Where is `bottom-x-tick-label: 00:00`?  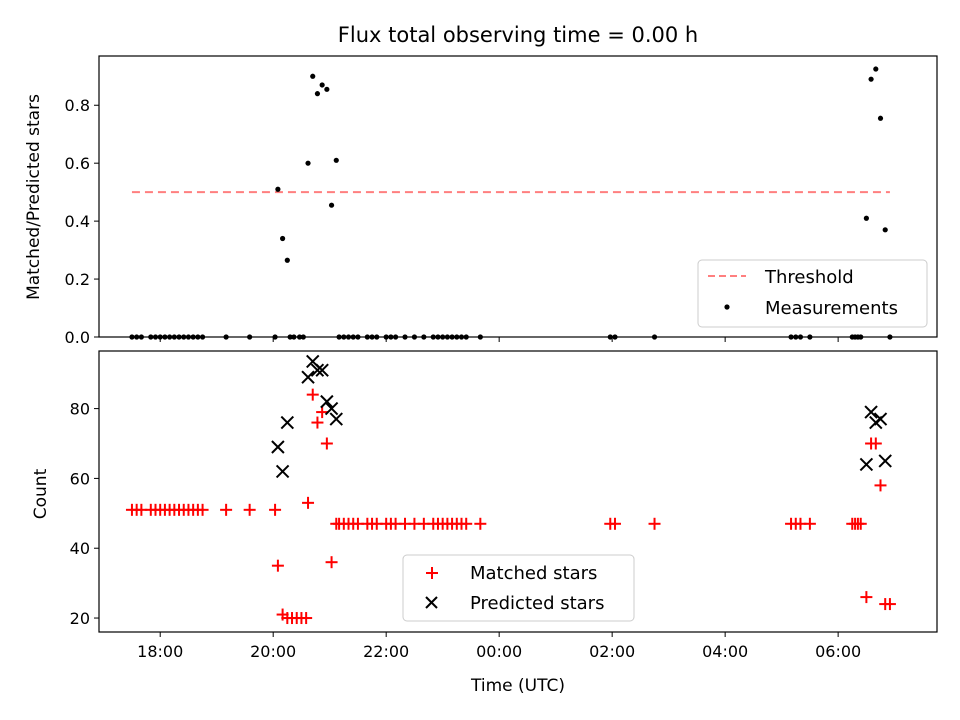 bottom-x-tick-label: 00:00 is located at coordinates (499, 651).